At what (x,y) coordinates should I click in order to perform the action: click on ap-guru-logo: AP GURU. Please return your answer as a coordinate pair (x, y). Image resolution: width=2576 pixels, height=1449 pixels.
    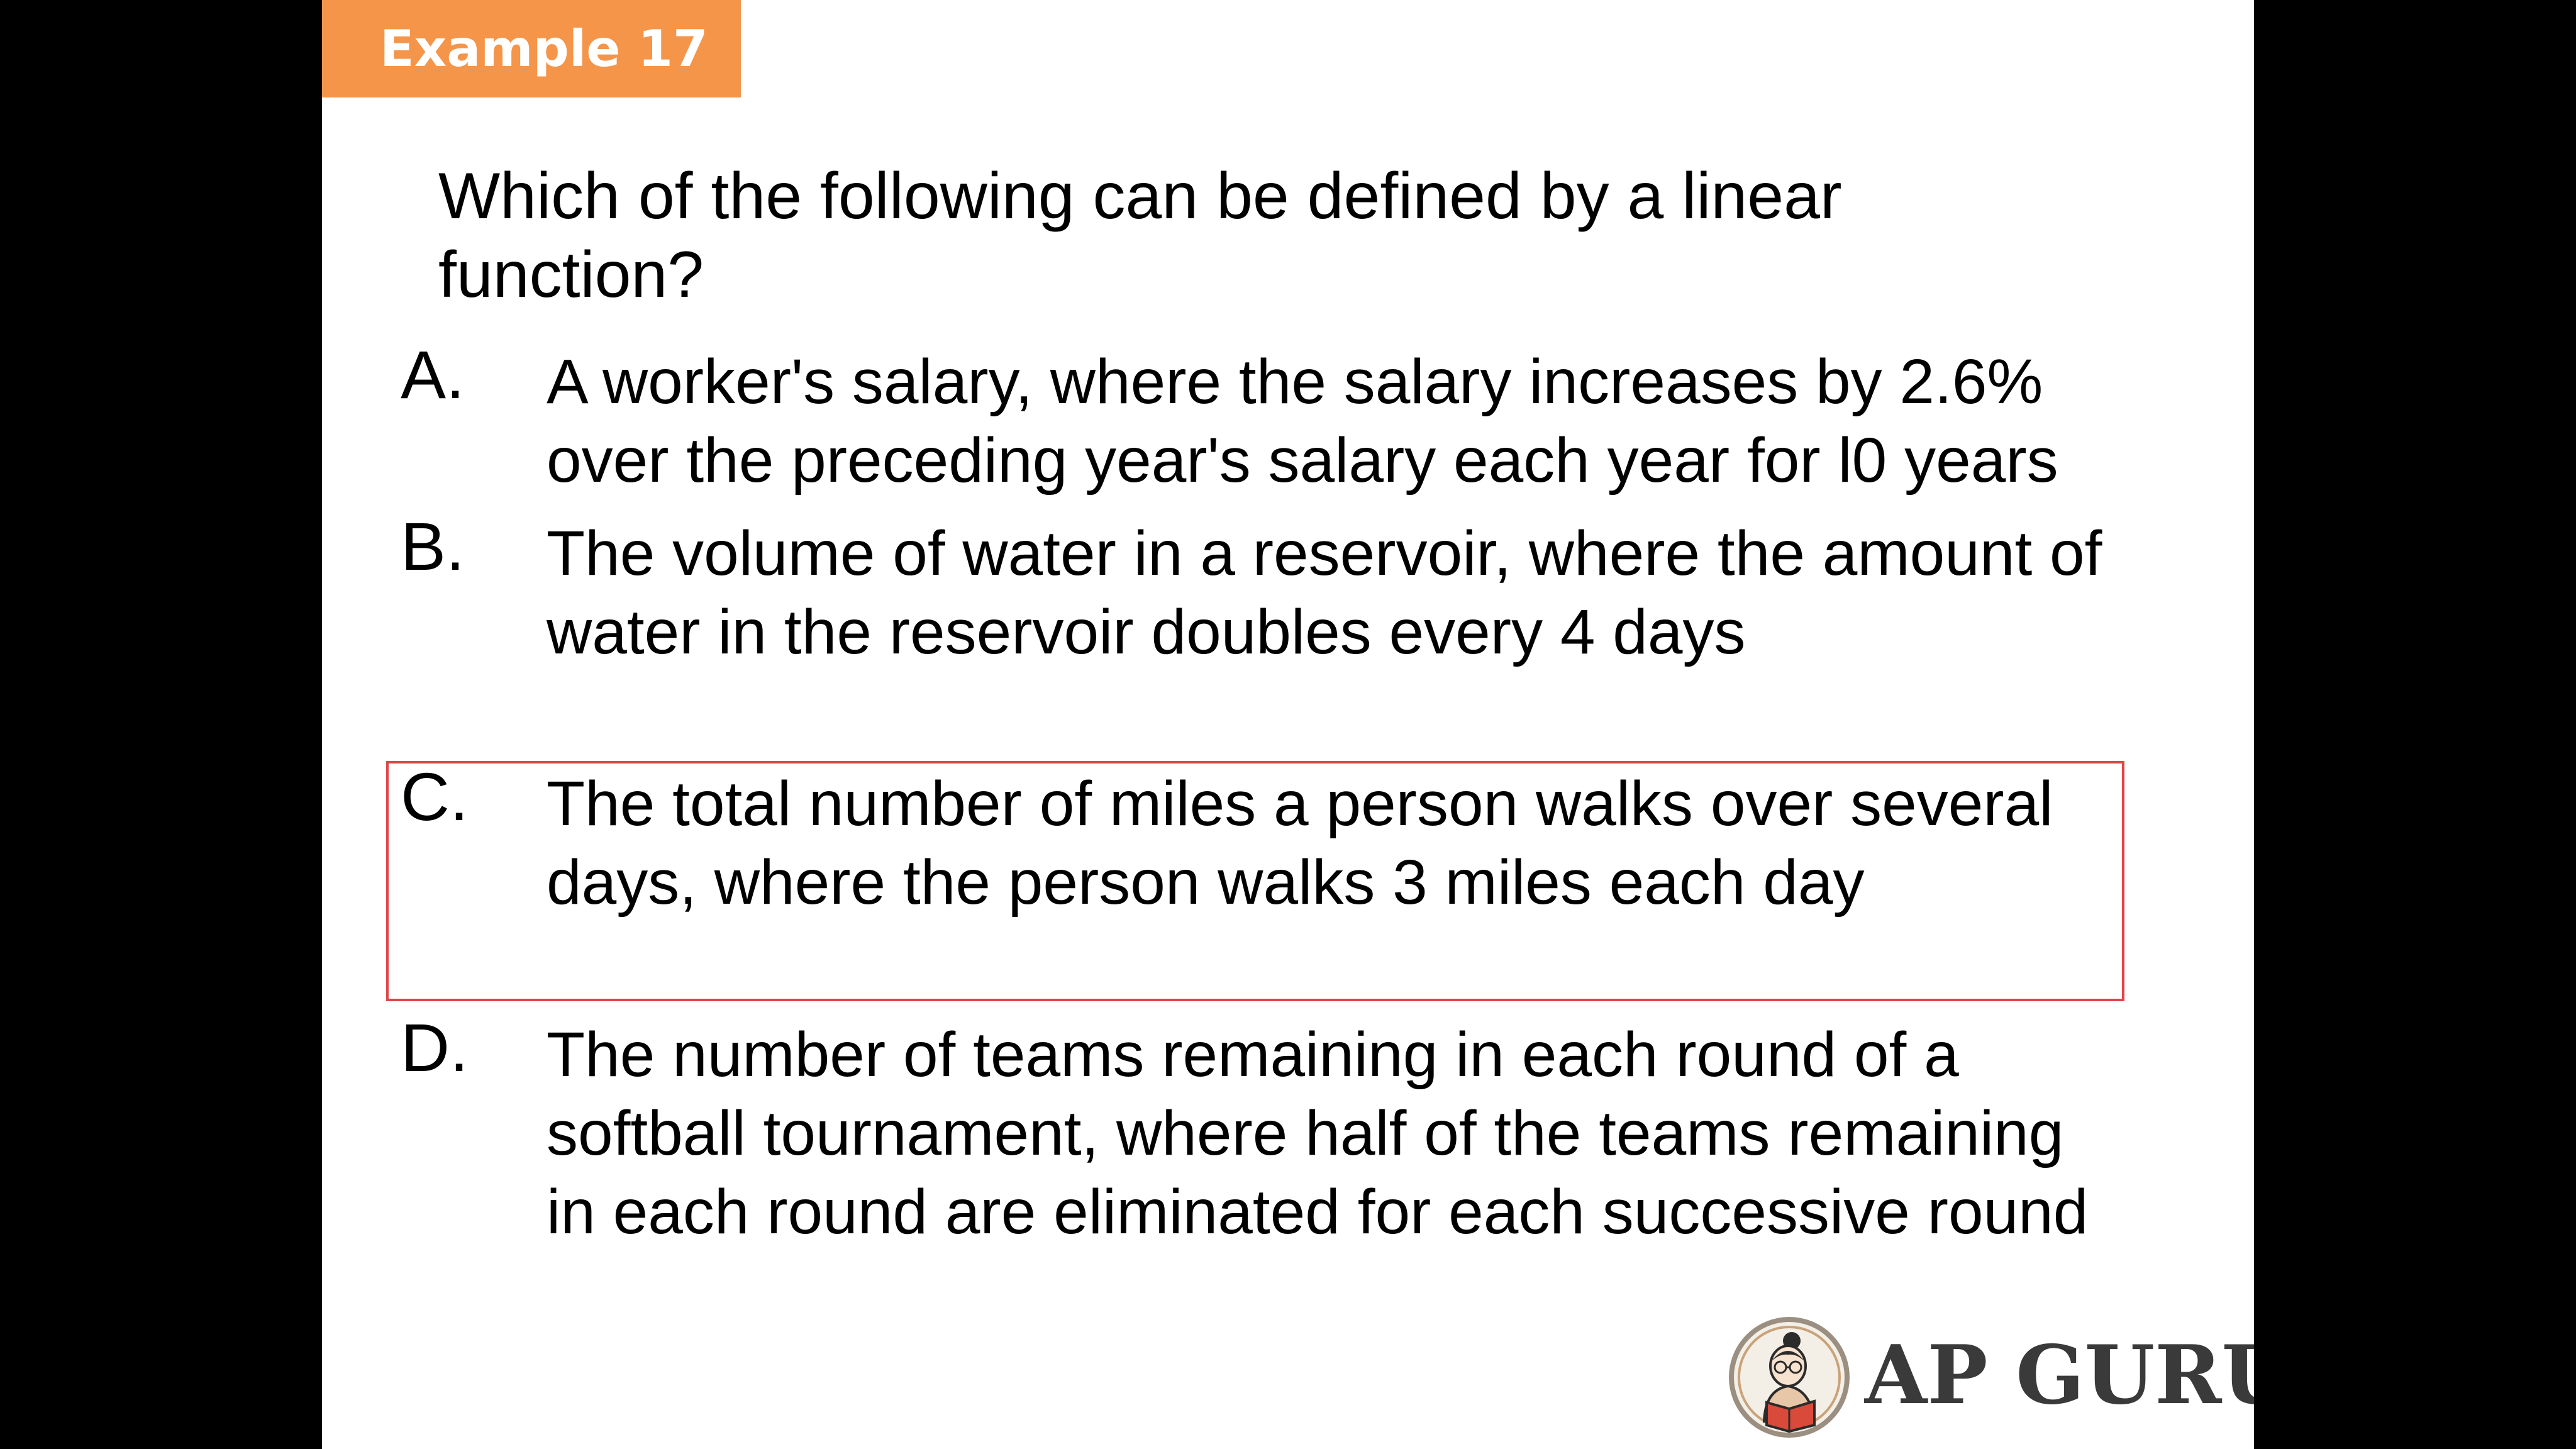
    Looking at the image, I should click on (1990, 1381).